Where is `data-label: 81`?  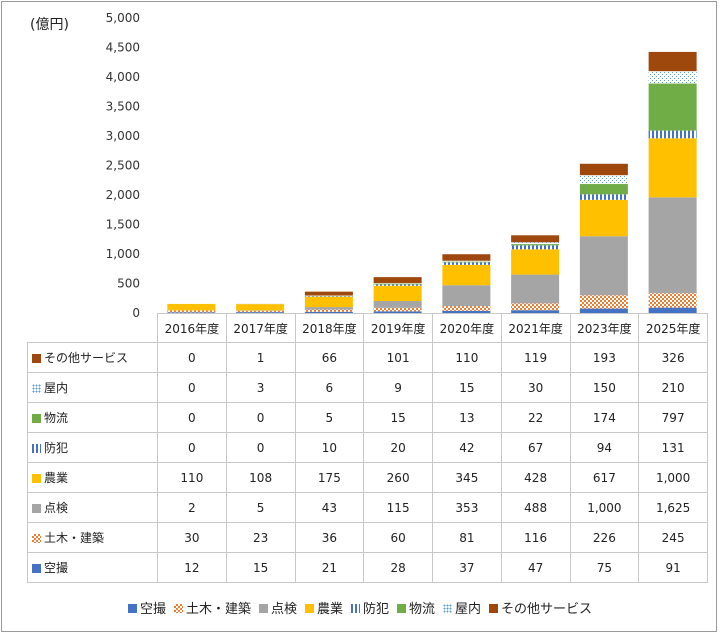 data-label: 81 is located at coordinates (467, 537).